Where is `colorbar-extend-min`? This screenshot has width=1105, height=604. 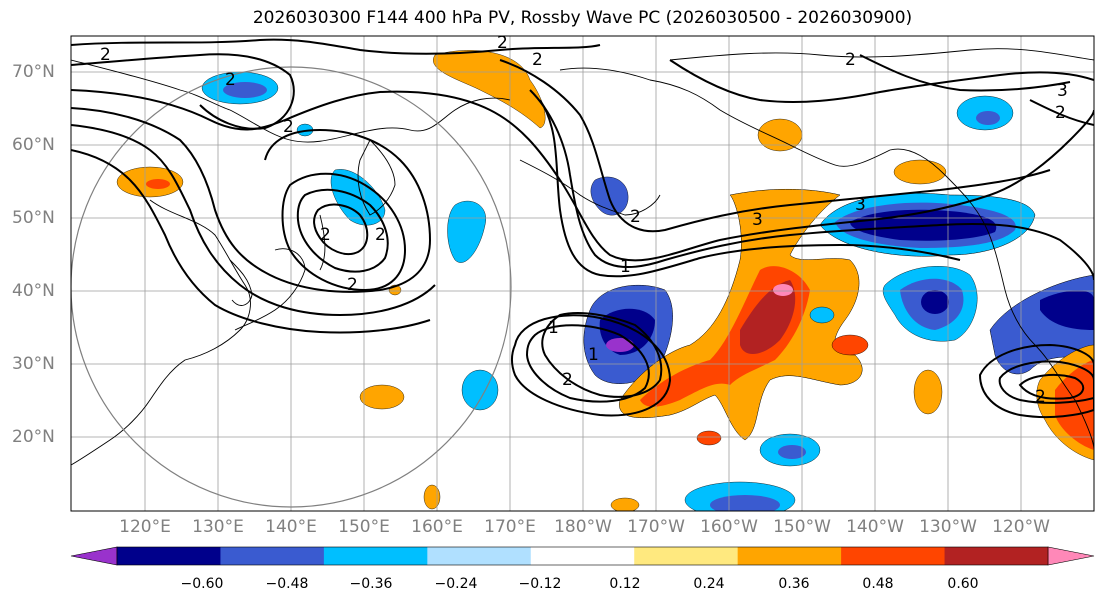
colorbar-extend-min is located at coordinates (94, 556).